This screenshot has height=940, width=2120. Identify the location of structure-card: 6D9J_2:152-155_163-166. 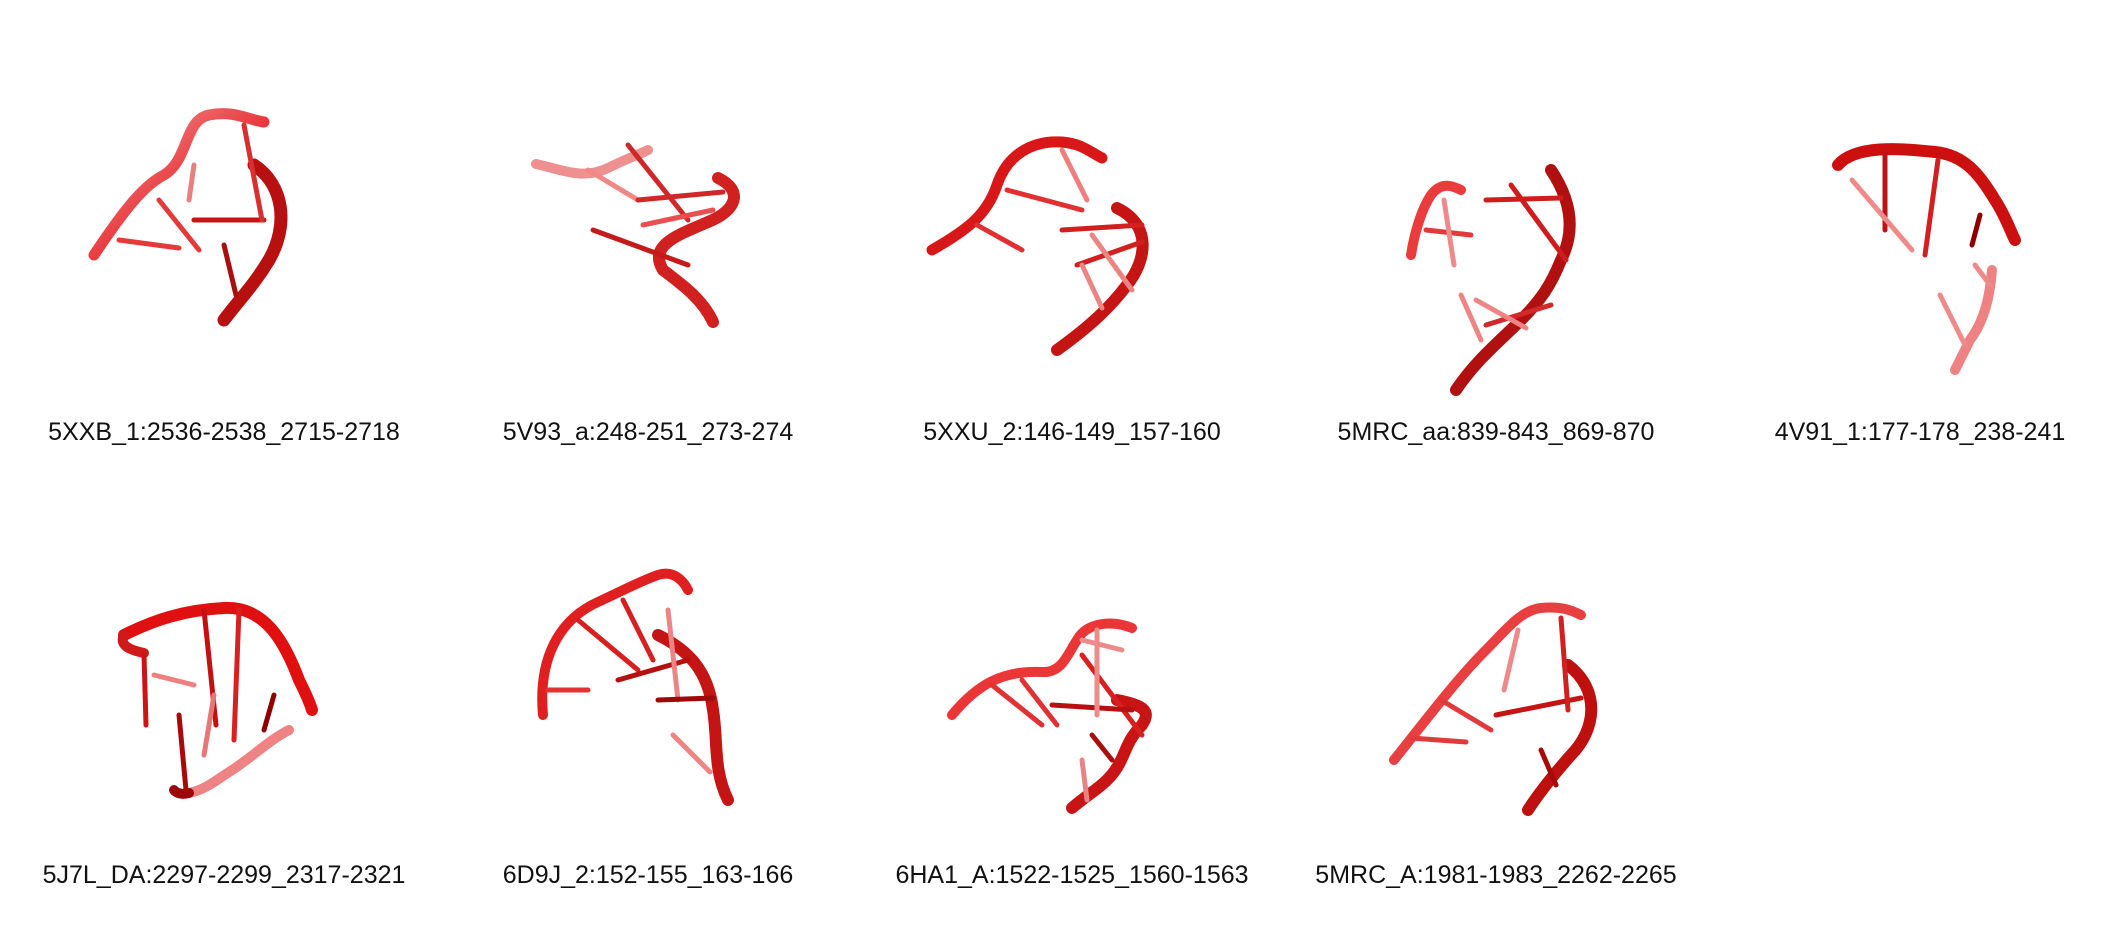
(648, 685).